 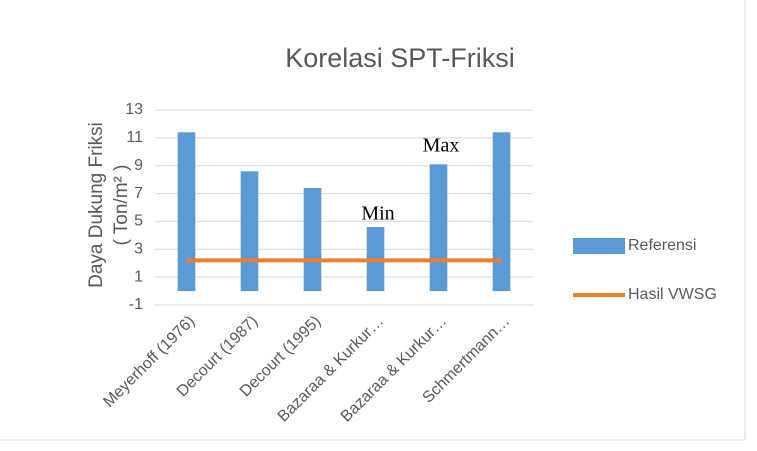 What do you see at coordinates (138, 249) in the screenshot?
I see `y-tick-label: 3` at bounding box center [138, 249].